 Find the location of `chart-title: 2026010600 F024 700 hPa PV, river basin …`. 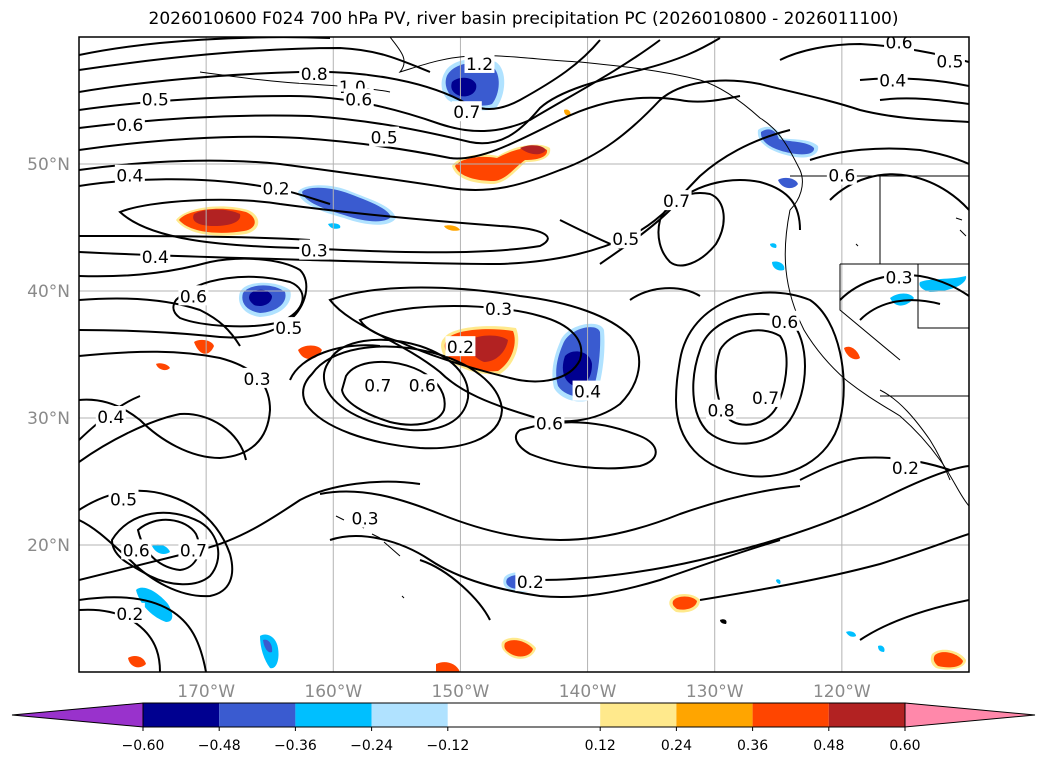

chart-title: 2026010600 F024 700 hPa PV, river basin … is located at coordinates (523, 19).